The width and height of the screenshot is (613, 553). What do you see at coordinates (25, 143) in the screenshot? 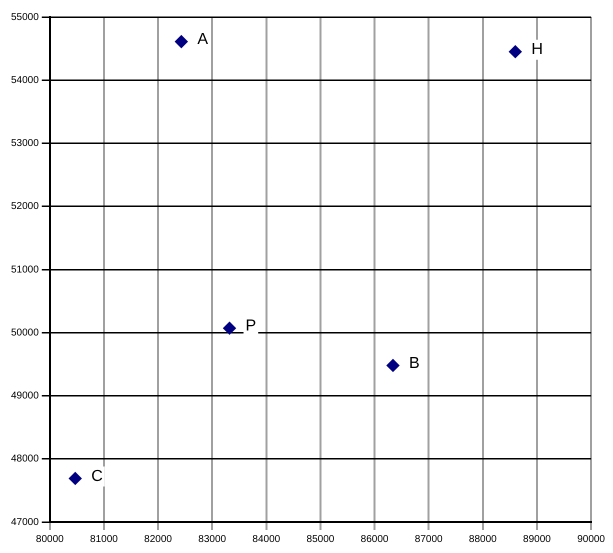
I see `y-tick-label: 53000` at bounding box center [25, 143].